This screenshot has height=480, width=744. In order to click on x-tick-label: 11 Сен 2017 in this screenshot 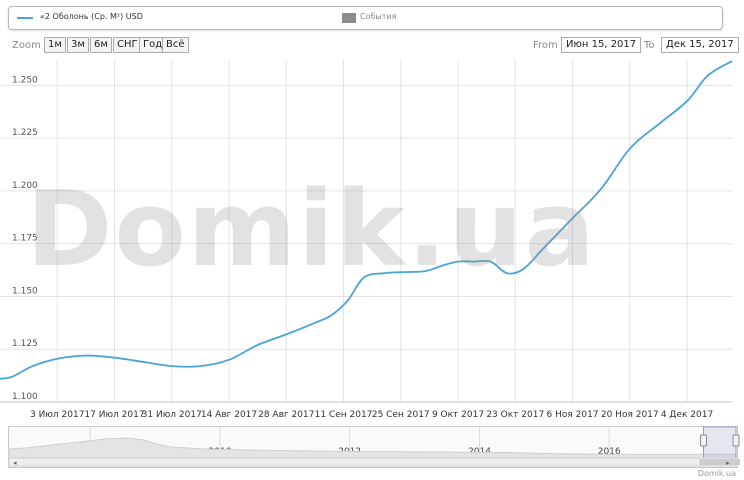, I will do `click(344, 415)`.